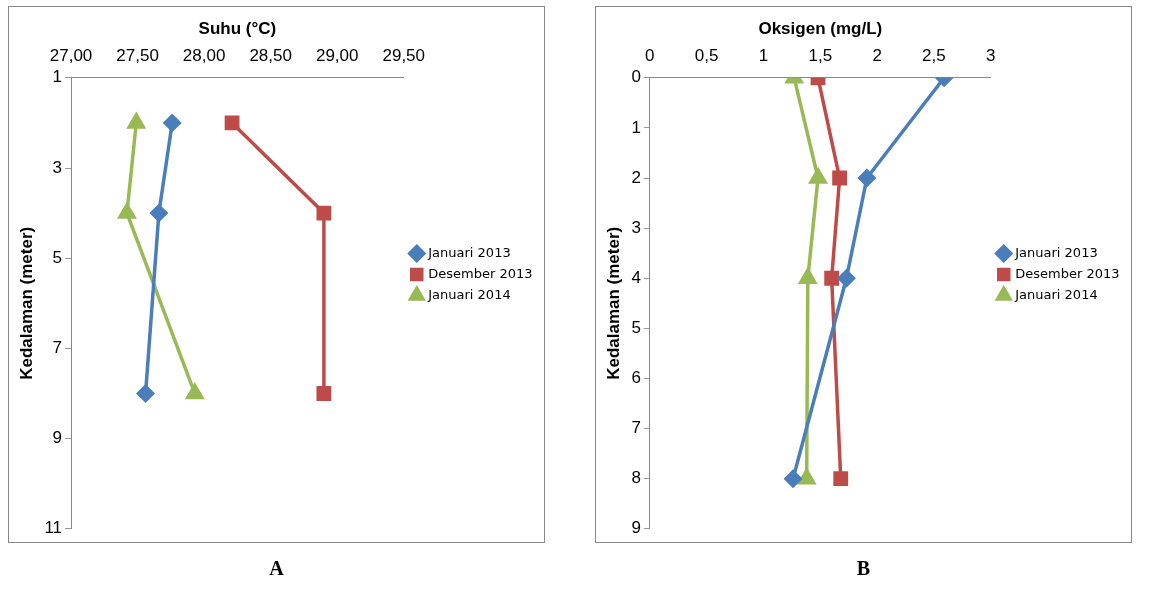  I want to click on x-axis-title: Oksigen (mg/L), so click(820, 28).